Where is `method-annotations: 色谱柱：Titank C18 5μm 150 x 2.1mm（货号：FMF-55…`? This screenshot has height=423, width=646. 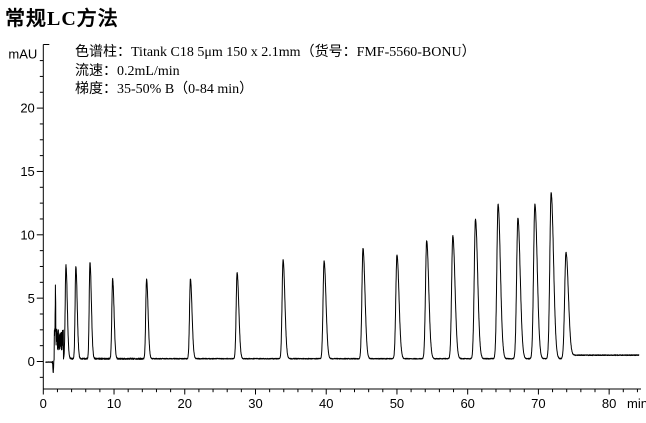
method-annotations: 色谱柱：Titank C18 5μm 150 x 2.1mm（货号：FMF-55… is located at coordinates (275, 72).